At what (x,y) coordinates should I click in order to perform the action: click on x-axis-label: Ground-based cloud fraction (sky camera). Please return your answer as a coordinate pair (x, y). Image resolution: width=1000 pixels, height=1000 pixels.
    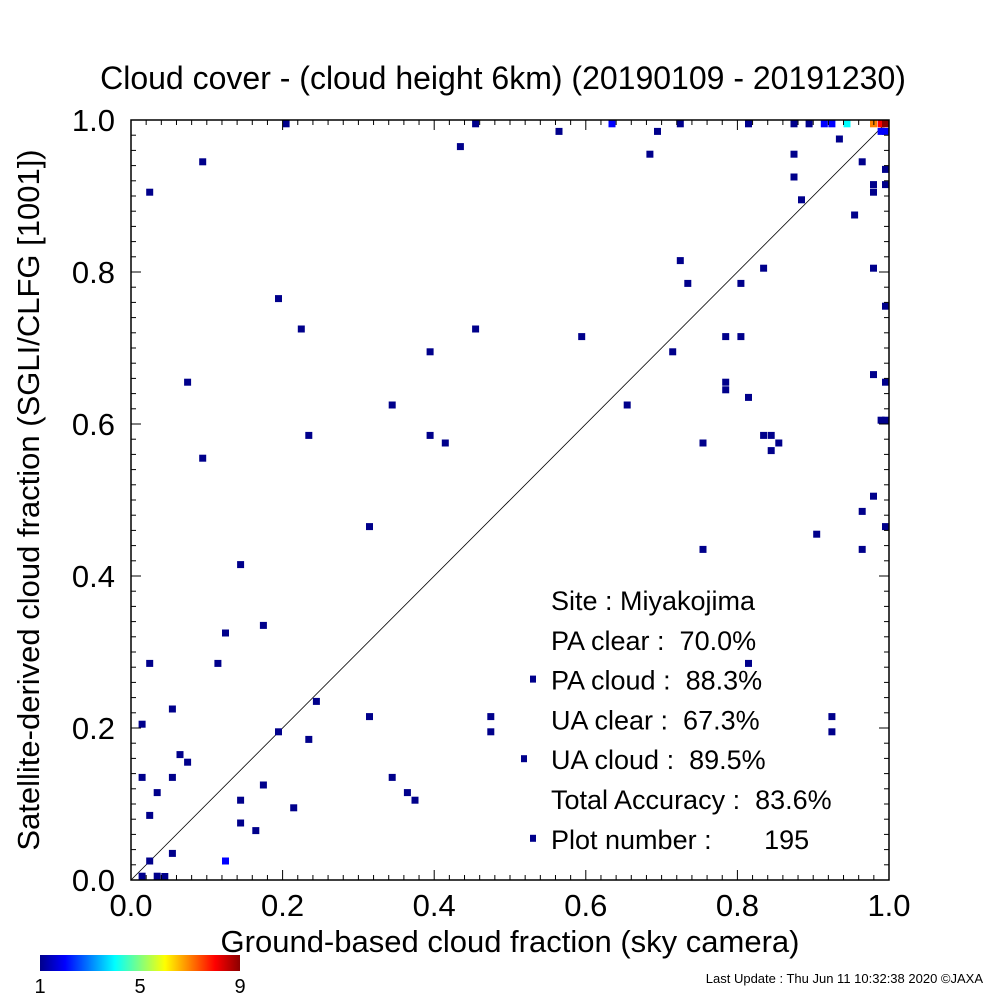
    Looking at the image, I should click on (510, 941).